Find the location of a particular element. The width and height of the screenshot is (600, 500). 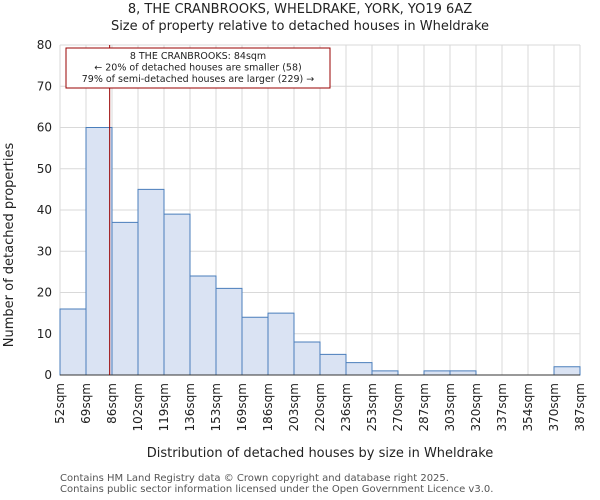

y-tick-label: 10 is located at coordinates (44, 334).